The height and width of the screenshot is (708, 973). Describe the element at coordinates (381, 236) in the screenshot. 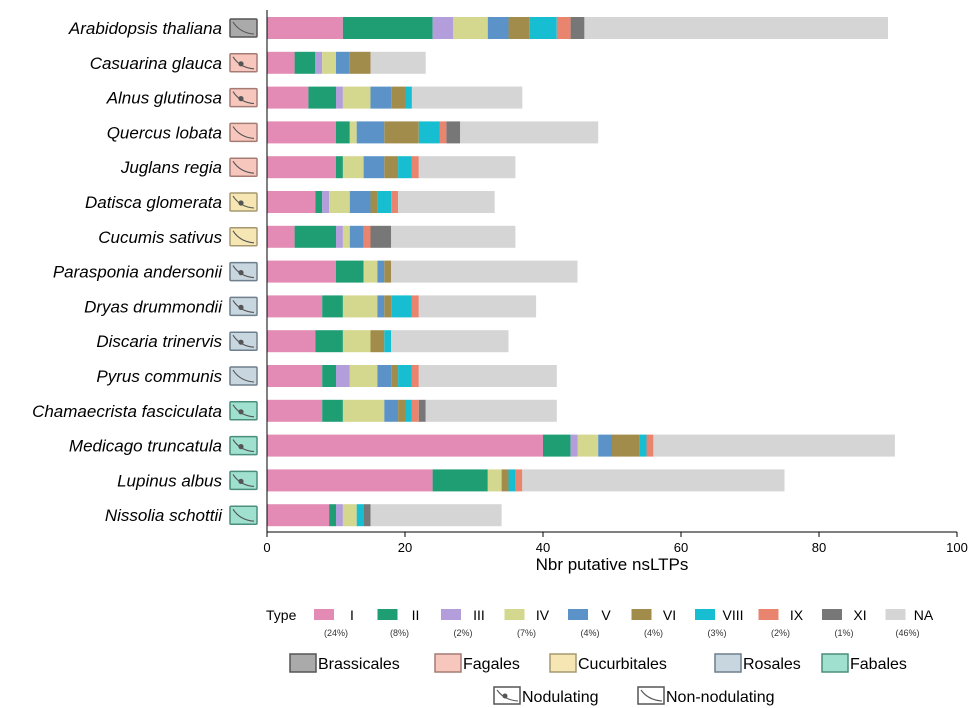

I see `bar-cucumis-sativus-xi` at that location.